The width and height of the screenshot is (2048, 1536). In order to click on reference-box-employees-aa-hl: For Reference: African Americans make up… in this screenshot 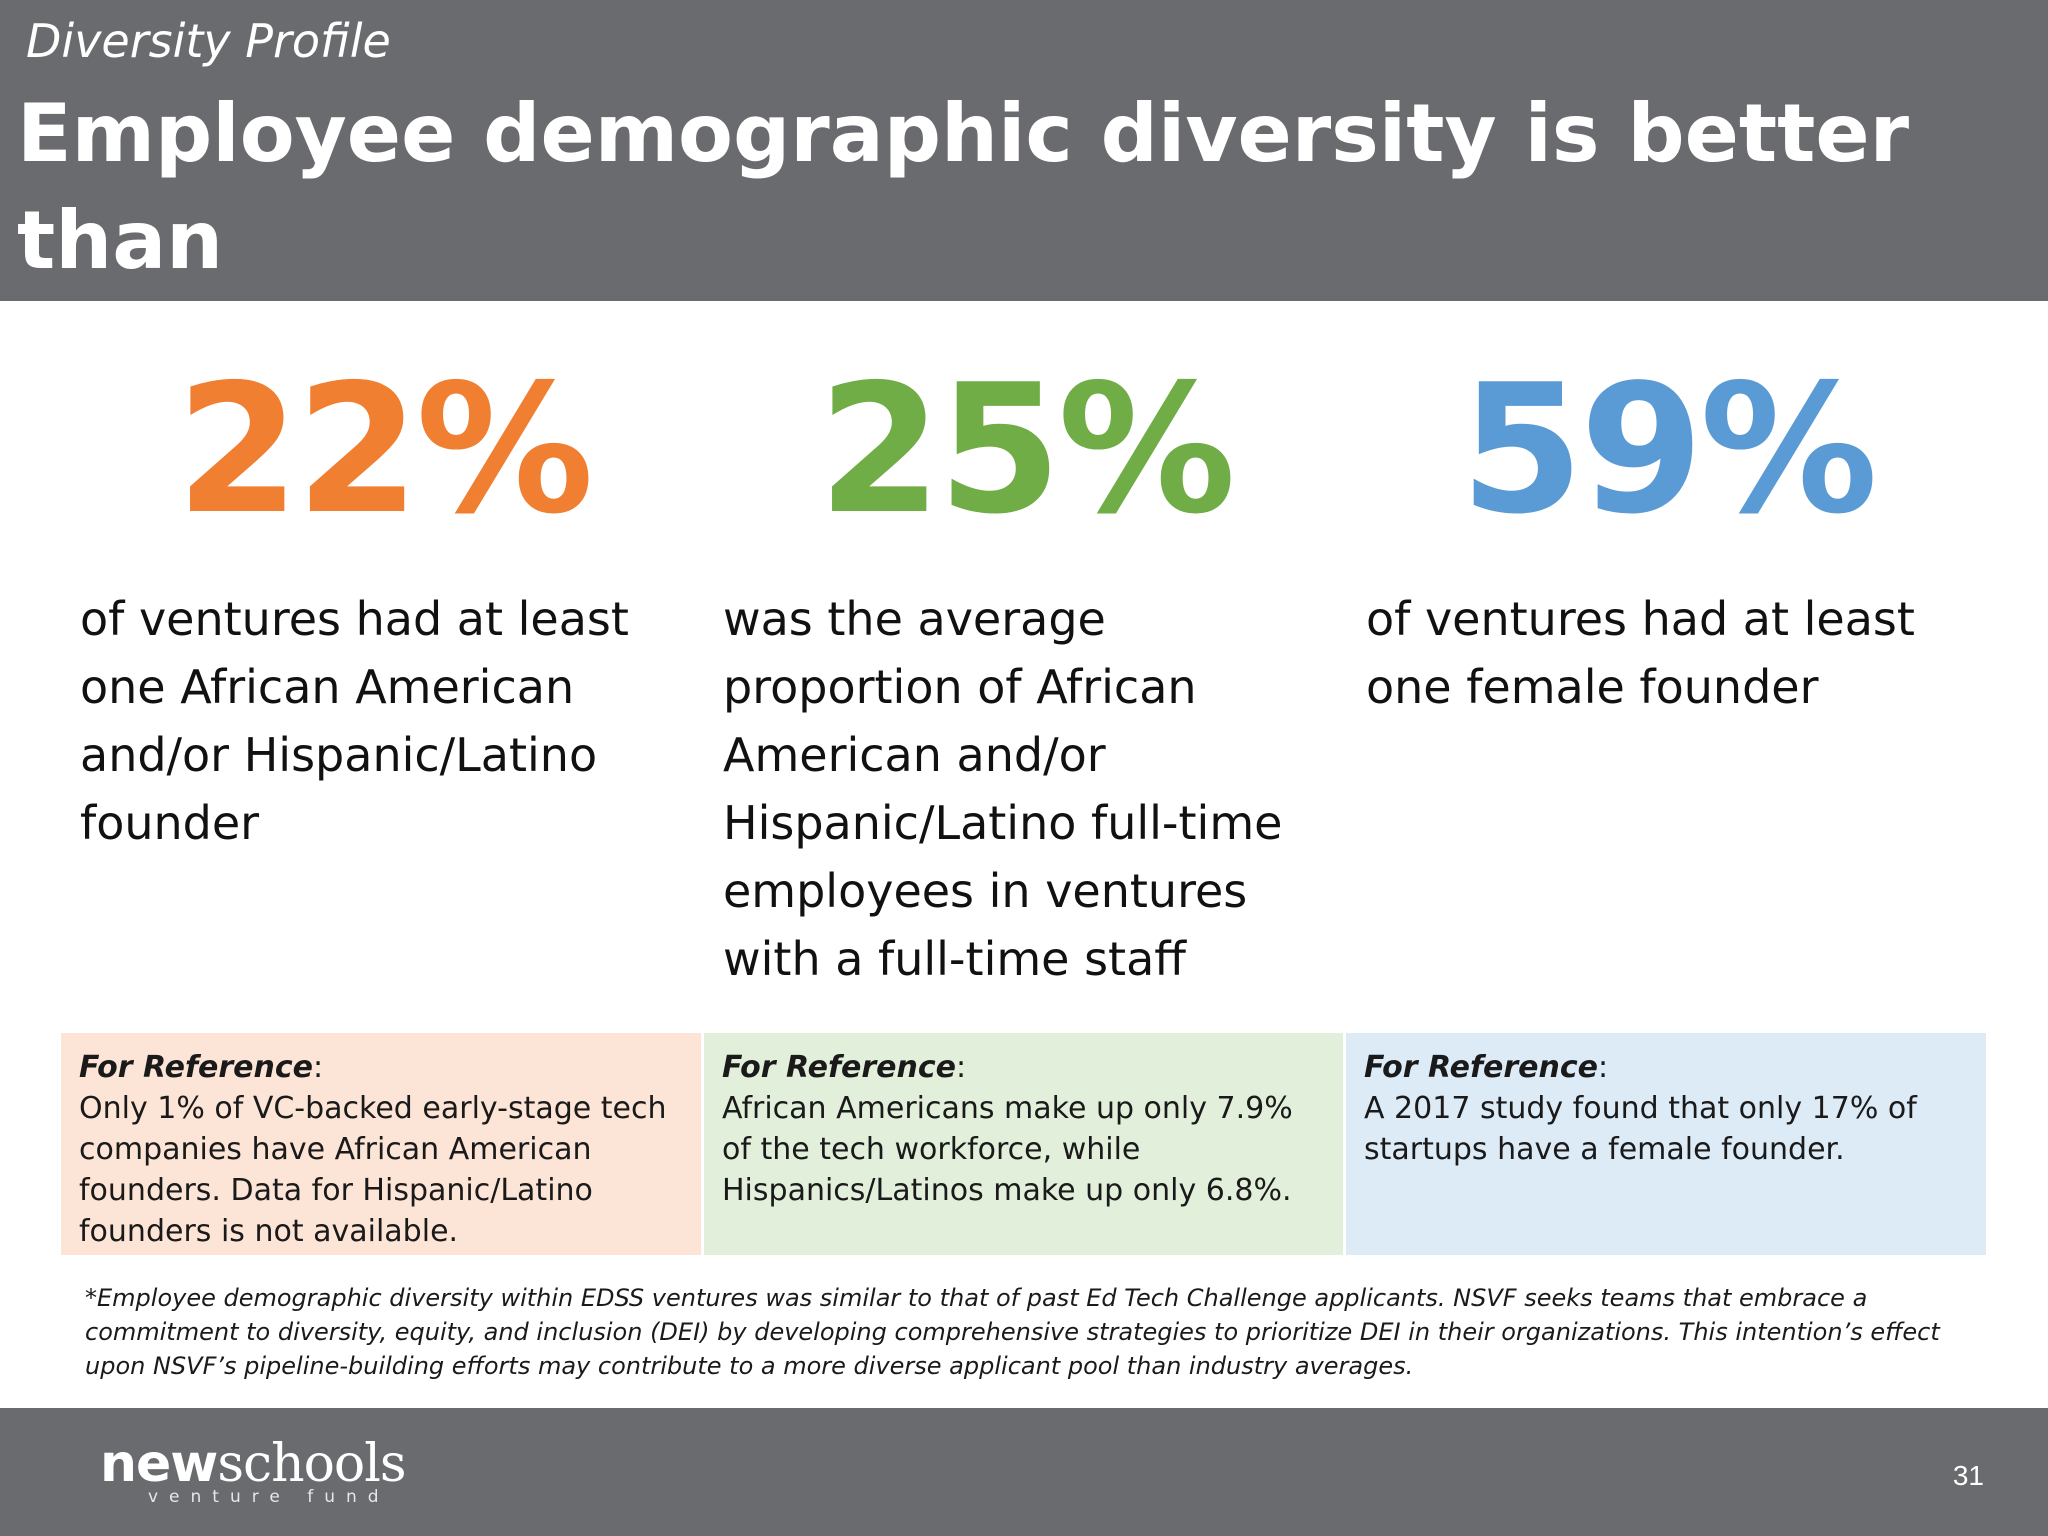, I will do `click(1023, 1144)`.